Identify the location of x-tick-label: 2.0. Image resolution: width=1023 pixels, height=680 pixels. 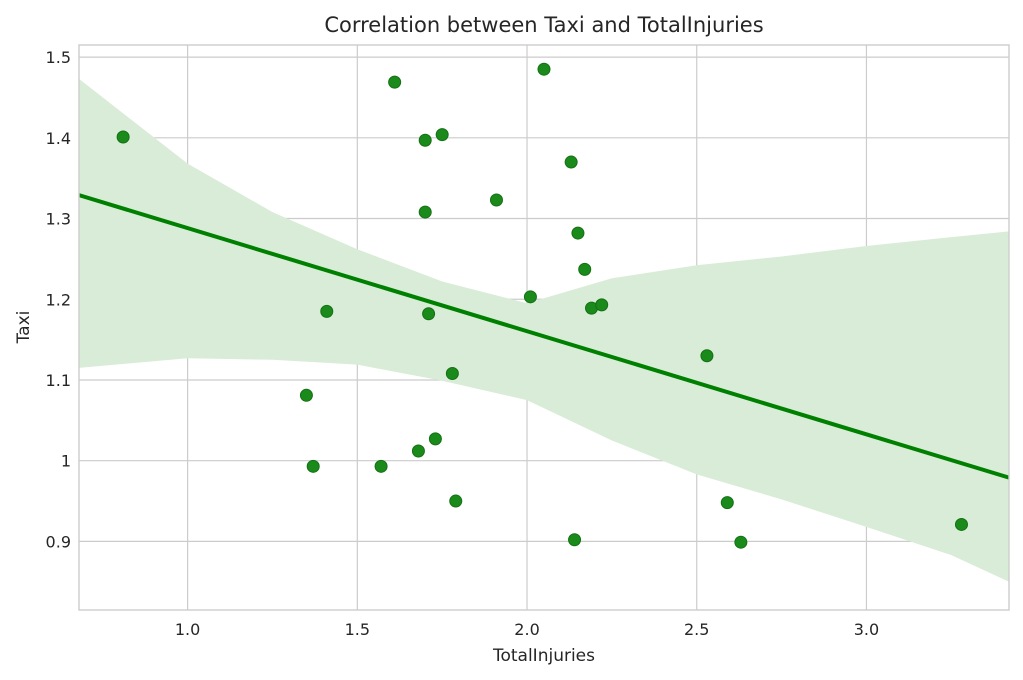
(526, 629).